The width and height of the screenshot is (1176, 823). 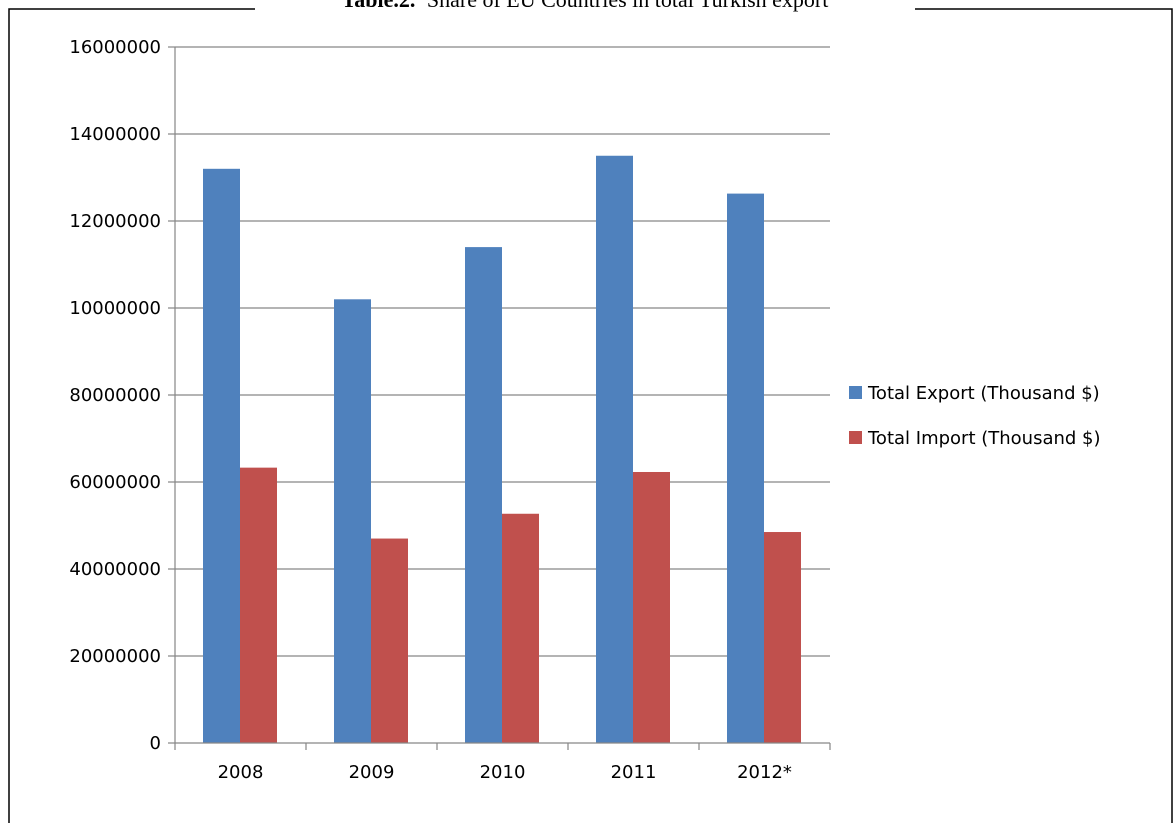 I want to click on y-tick-label: 40000000, so click(x=115, y=569).